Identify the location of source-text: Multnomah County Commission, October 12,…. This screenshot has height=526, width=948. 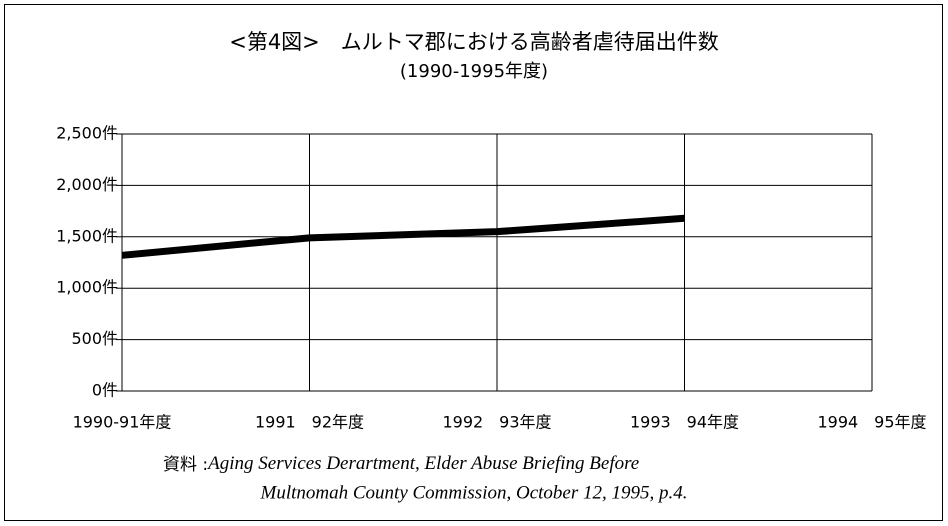
(474, 492).